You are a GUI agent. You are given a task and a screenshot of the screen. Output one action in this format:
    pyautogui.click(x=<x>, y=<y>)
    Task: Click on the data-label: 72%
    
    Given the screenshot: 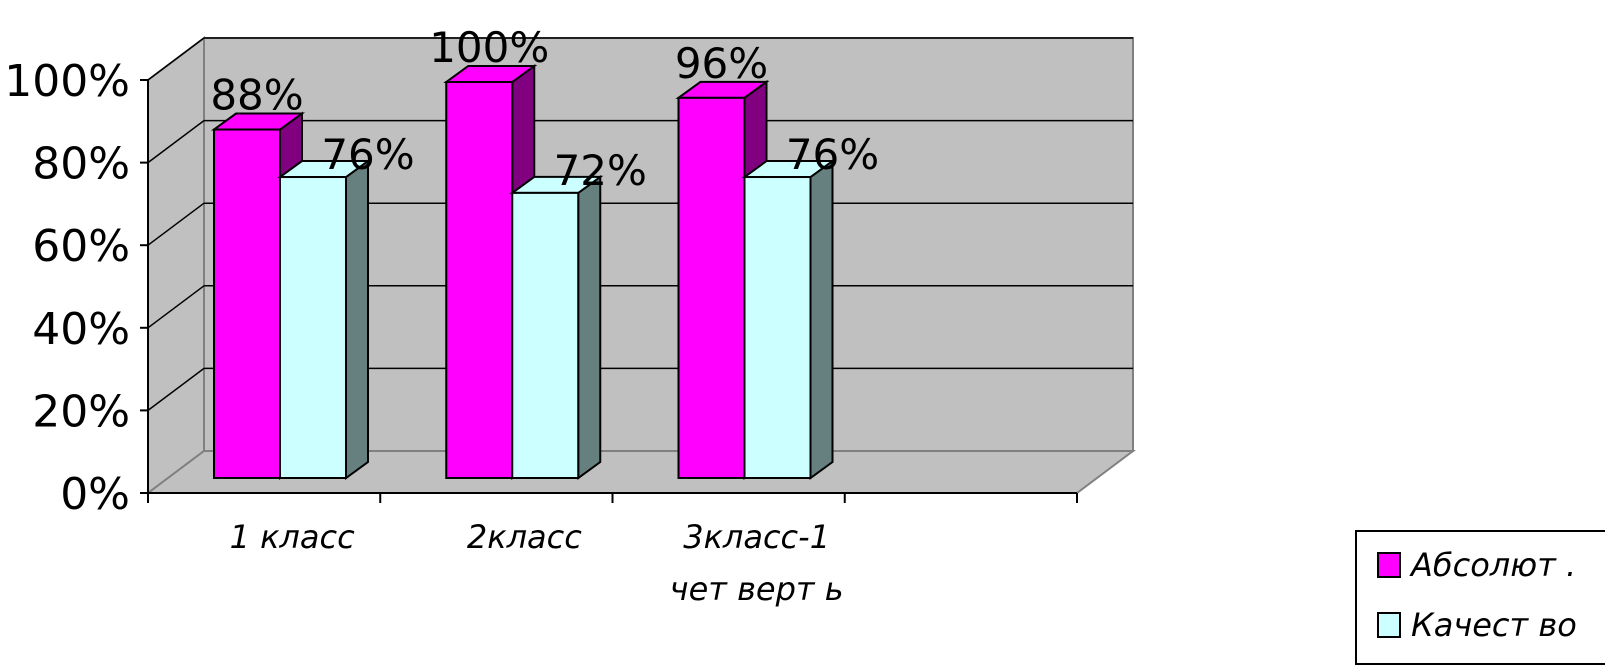 What is the action you would take?
    pyautogui.click(x=600, y=170)
    